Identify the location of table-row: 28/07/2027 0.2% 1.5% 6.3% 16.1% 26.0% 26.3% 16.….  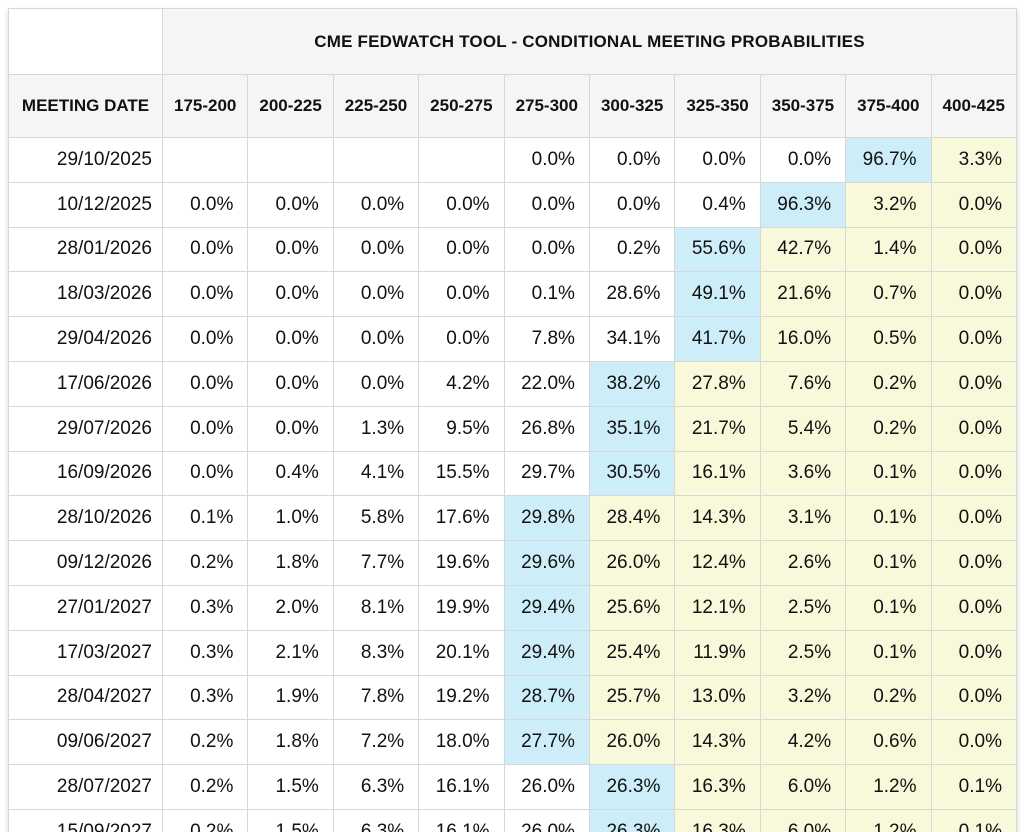
(512, 787).